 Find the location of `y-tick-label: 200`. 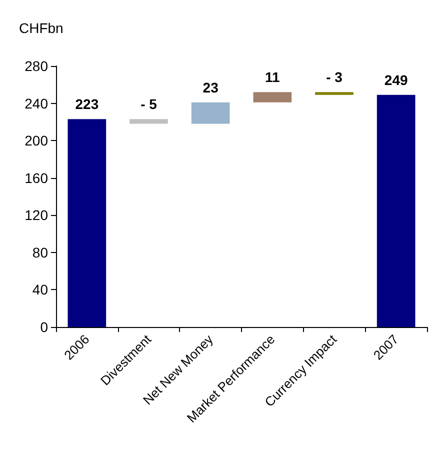

y-tick-label: 200 is located at coordinates (36, 140).